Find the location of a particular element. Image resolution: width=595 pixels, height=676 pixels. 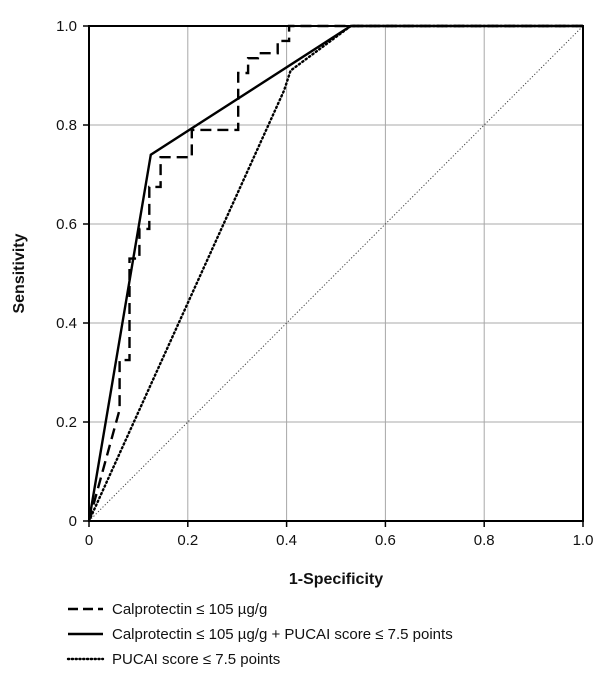

x-tick-label: 0.8 is located at coordinates (484, 540).